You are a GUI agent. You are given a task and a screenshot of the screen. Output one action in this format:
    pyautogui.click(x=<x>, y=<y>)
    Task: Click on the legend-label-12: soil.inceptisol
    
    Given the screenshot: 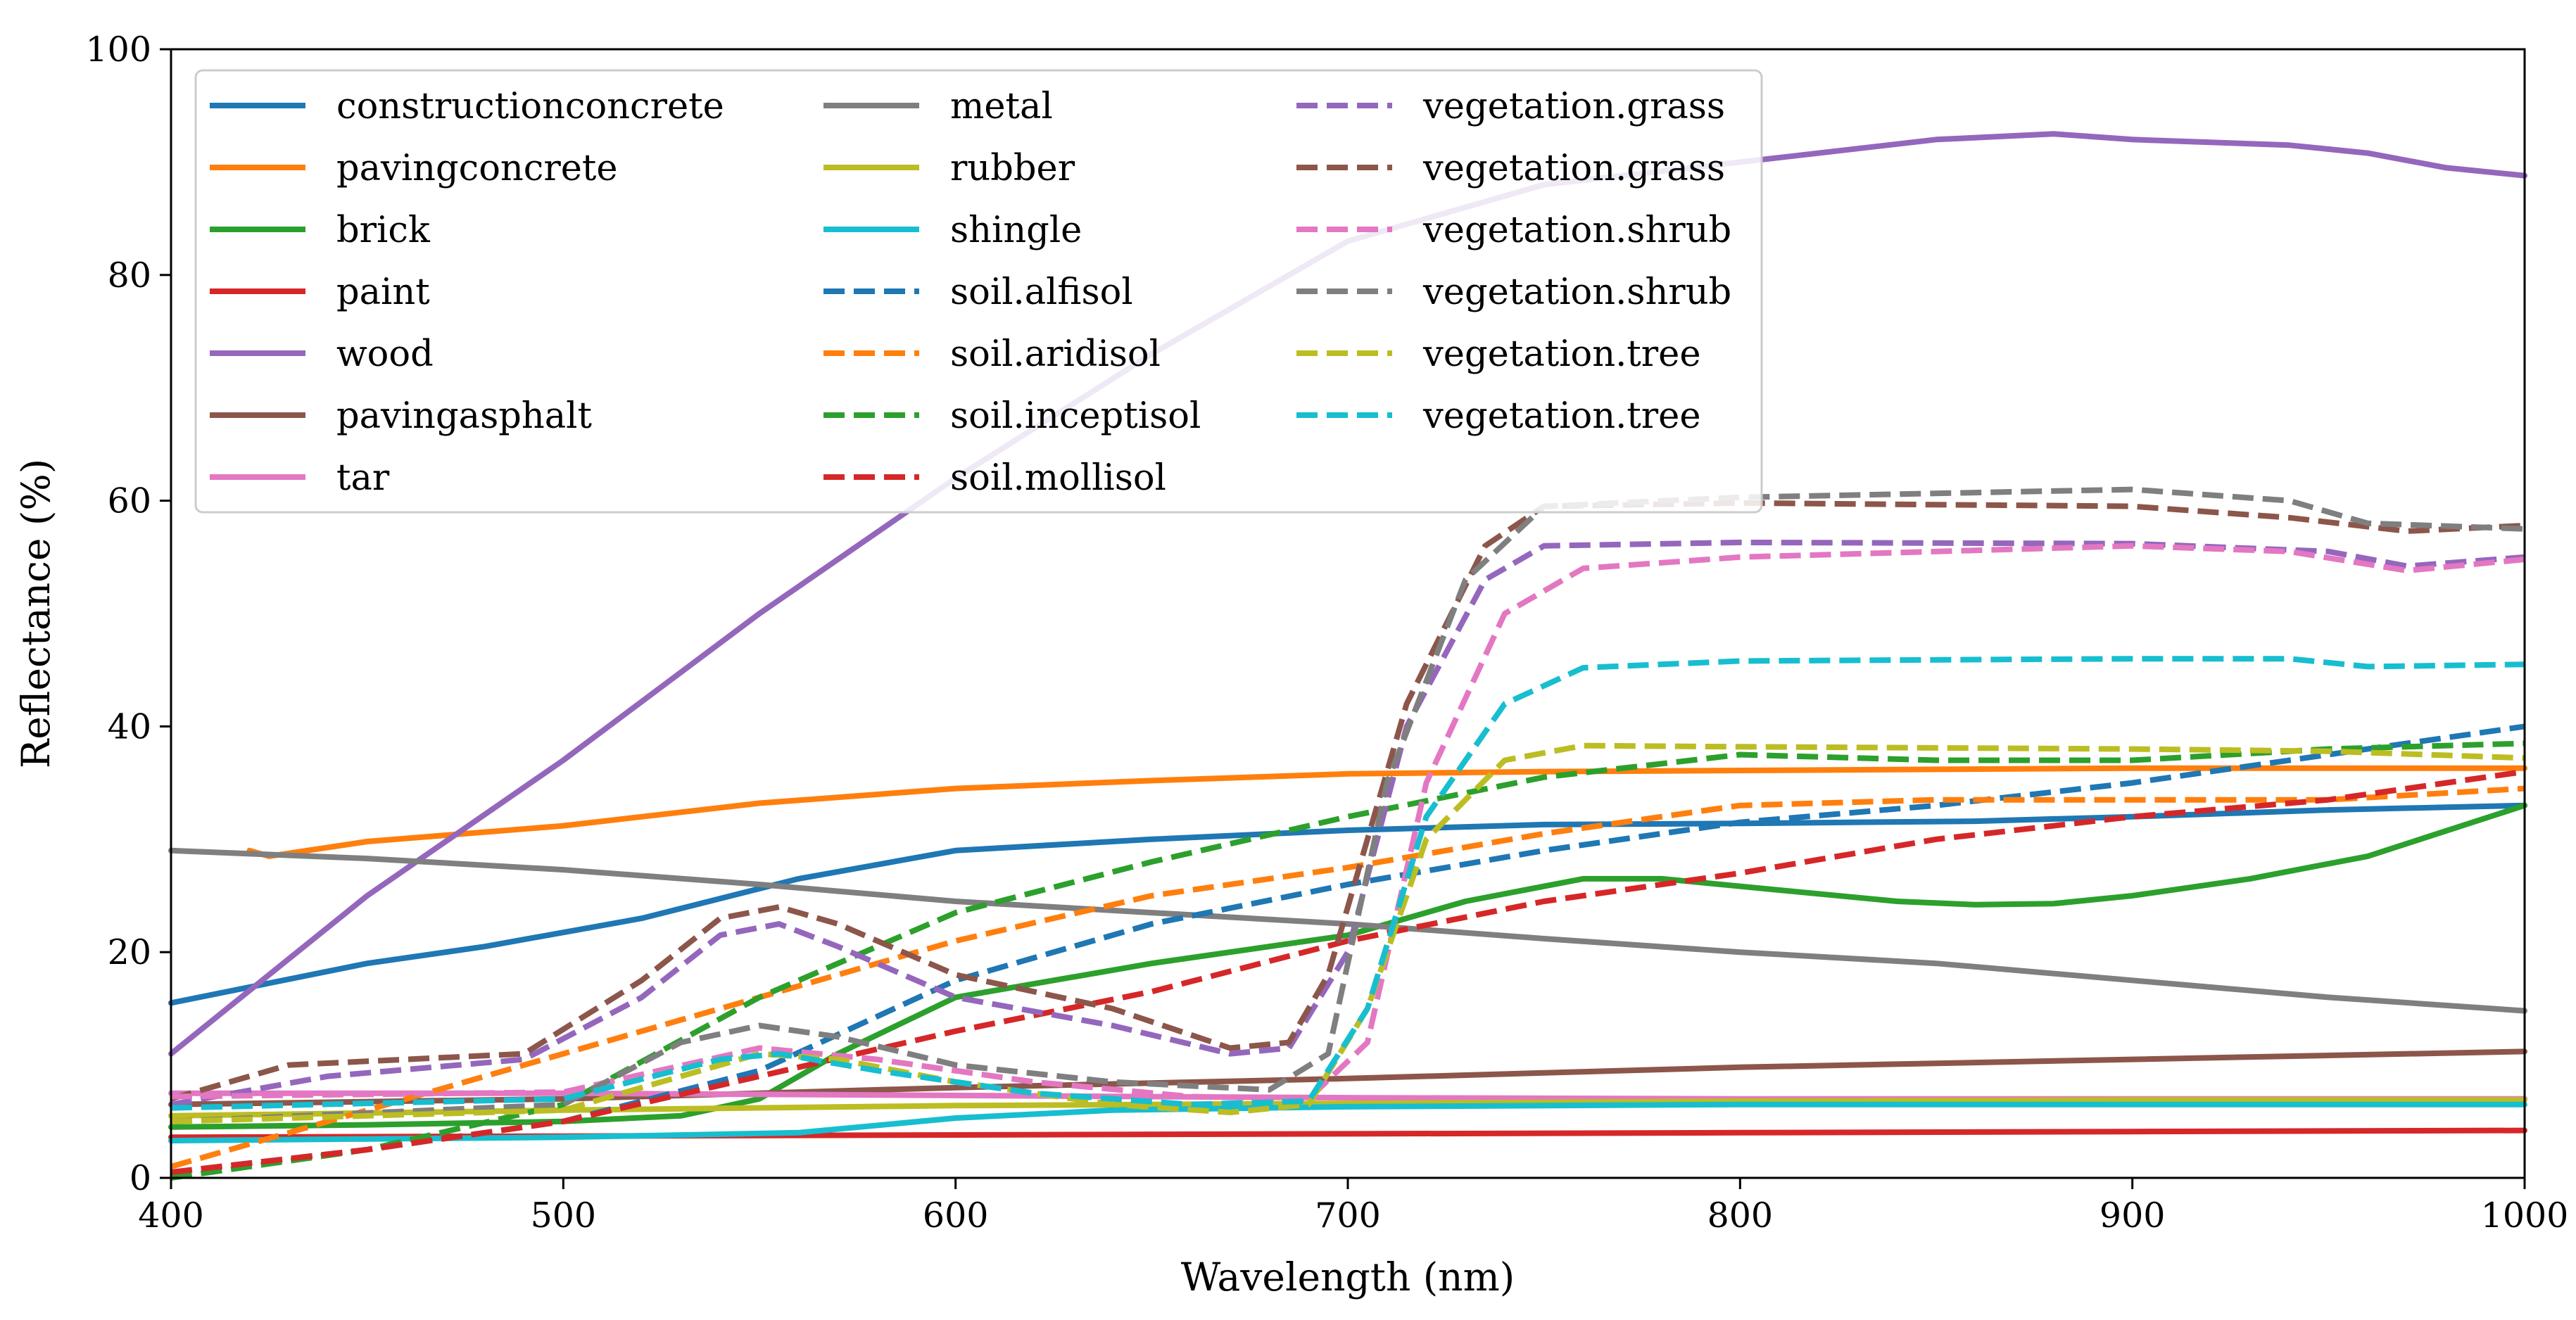 What is the action you would take?
    pyautogui.click(x=1075, y=416)
    